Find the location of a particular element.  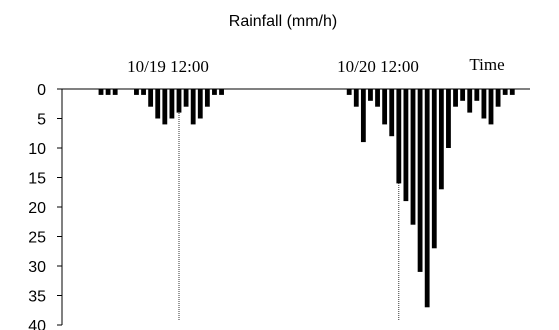

y-tick-label: 0 is located at coordinates (41, 90).